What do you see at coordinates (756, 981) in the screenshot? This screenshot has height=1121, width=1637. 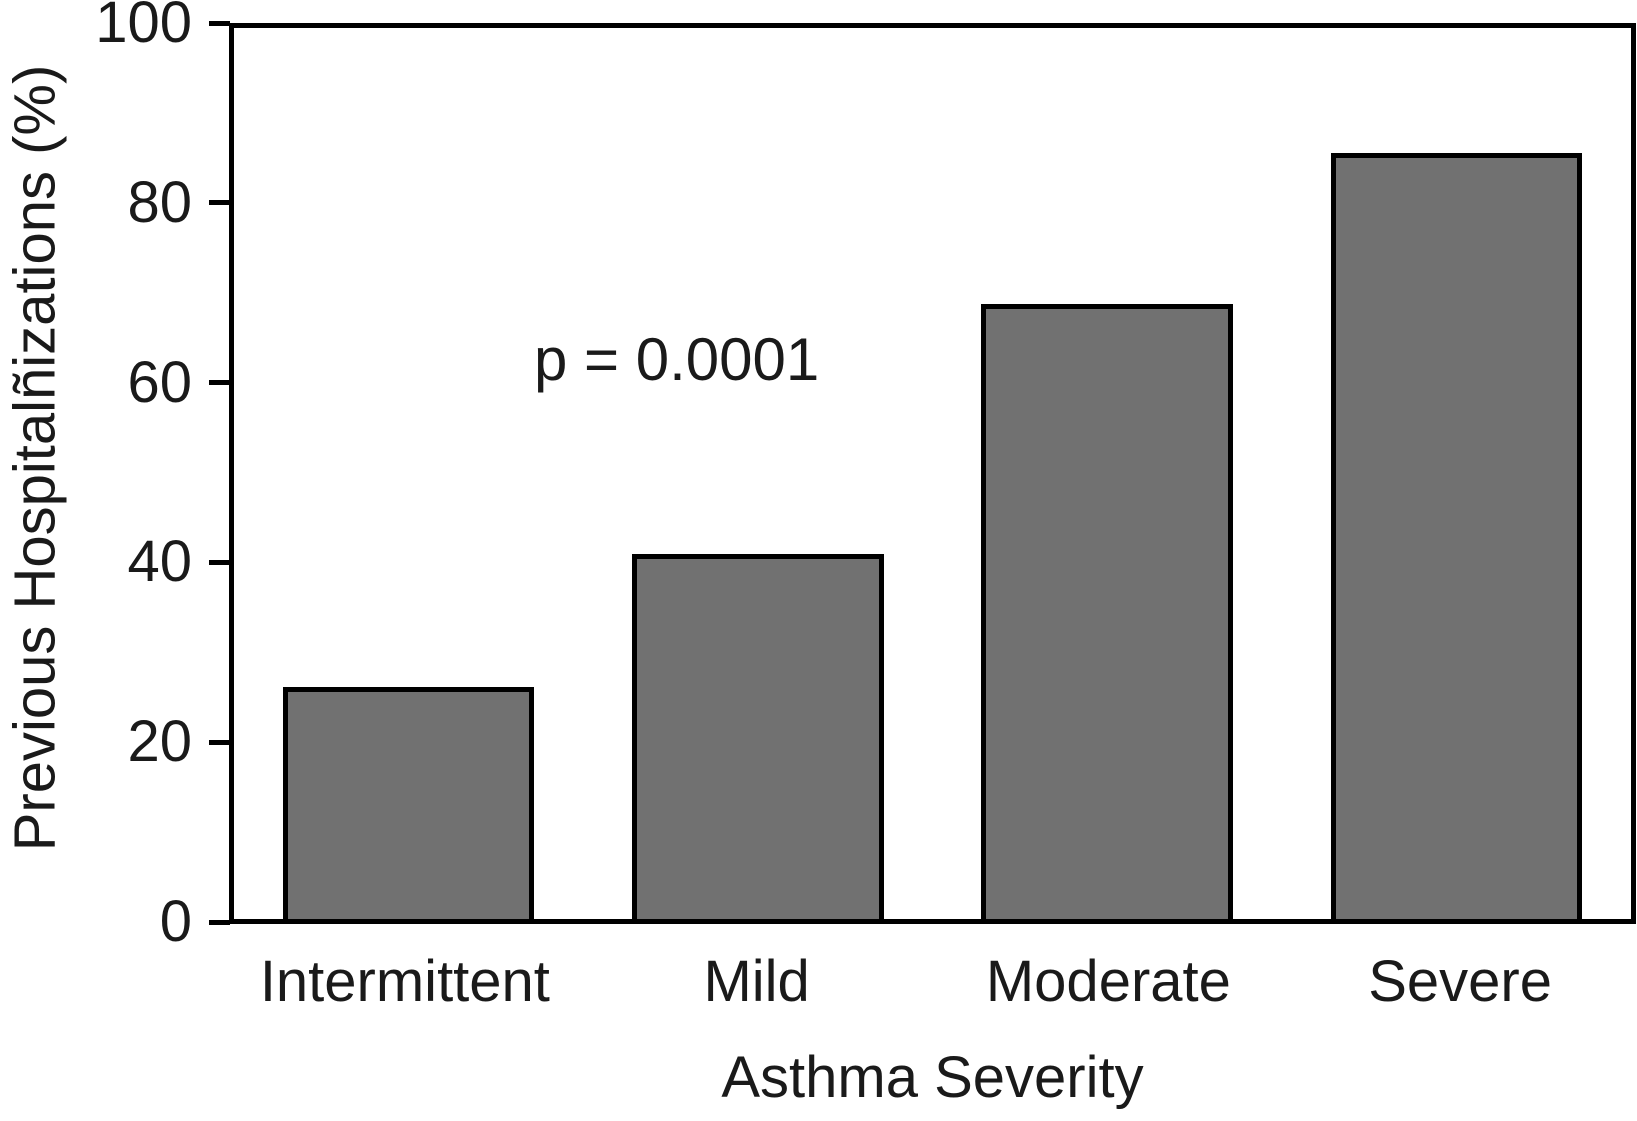 I see `x-tick-label-mild: Mild` at bounding box center [756, 981].